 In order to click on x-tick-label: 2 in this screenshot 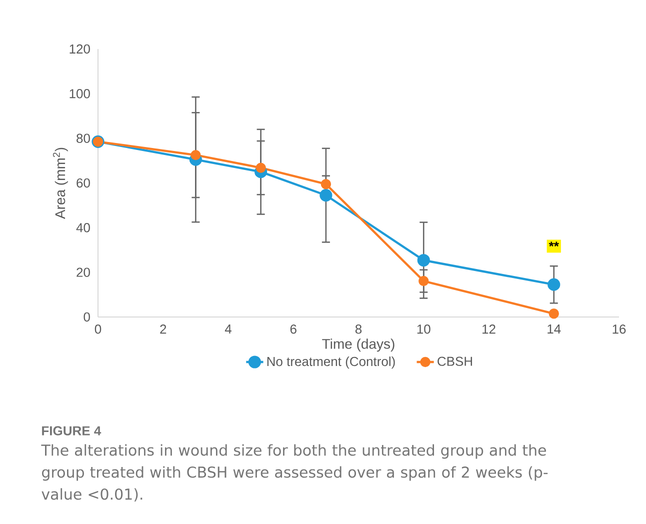, I will do `click(163, 329)`.